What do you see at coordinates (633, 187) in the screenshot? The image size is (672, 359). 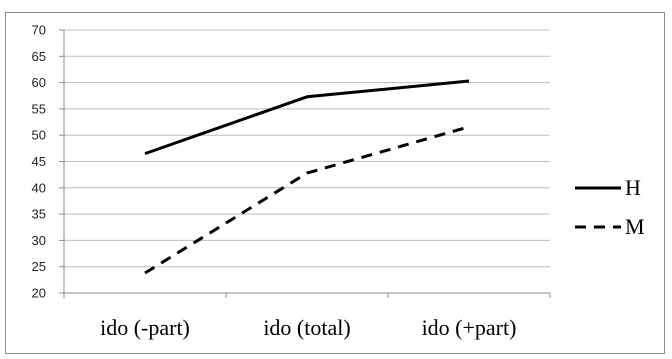 I see `legend-label: H` at bounding box center [633, 187].